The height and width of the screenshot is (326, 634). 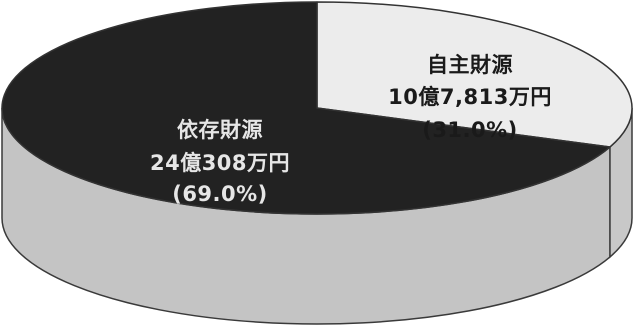 I want to click on slice-label-dependent-source: 依存財源 24億308万円 (69.0%), so click(x=220, y=162).